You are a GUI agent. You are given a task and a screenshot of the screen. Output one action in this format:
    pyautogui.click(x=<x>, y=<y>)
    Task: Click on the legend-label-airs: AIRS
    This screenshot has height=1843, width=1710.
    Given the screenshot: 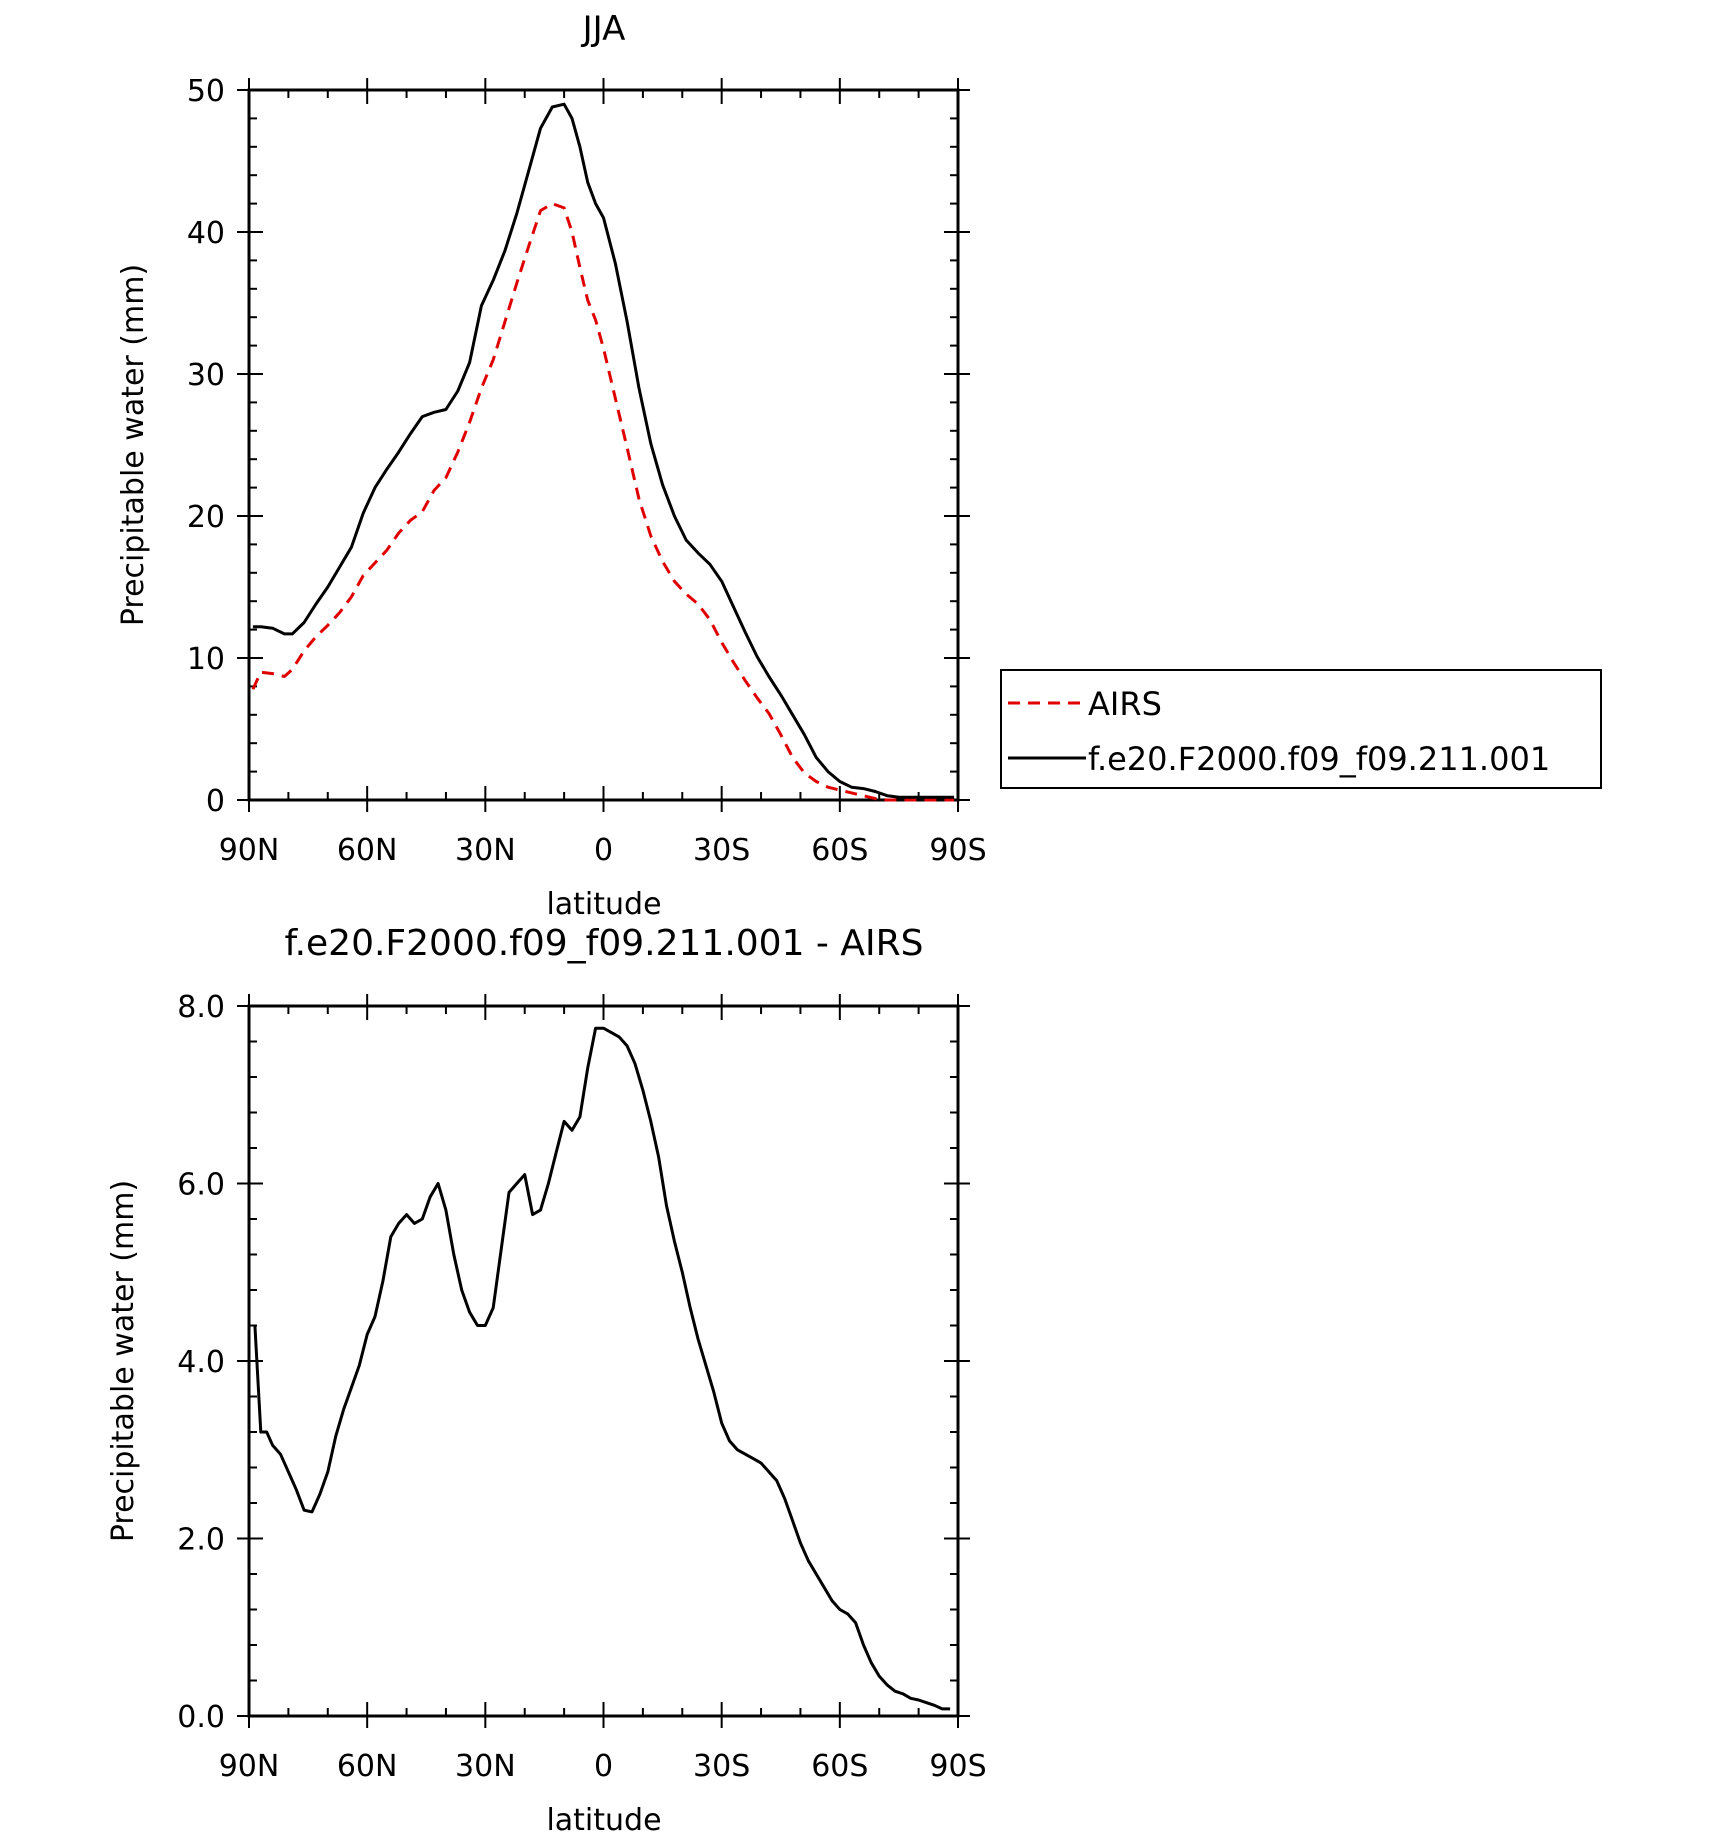 What is the action you would take?
    pyautogui.click(x=1125, y=704)
    